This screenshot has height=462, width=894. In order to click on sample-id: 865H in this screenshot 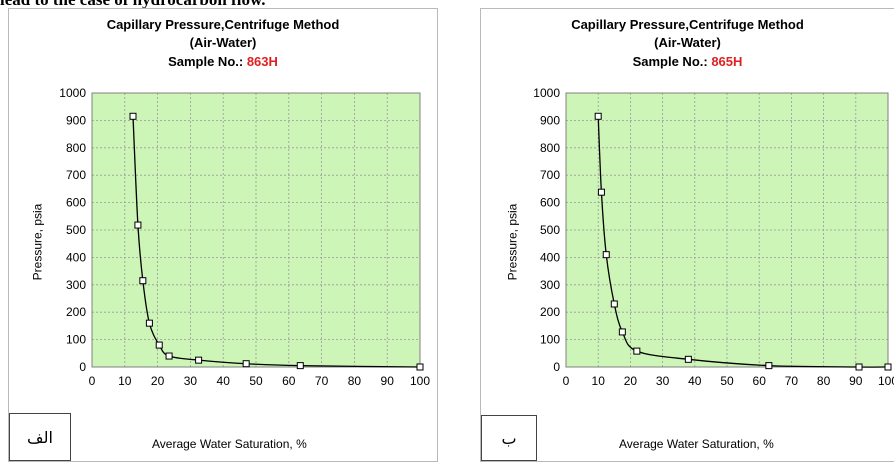, I will do `click(727, 61)`.